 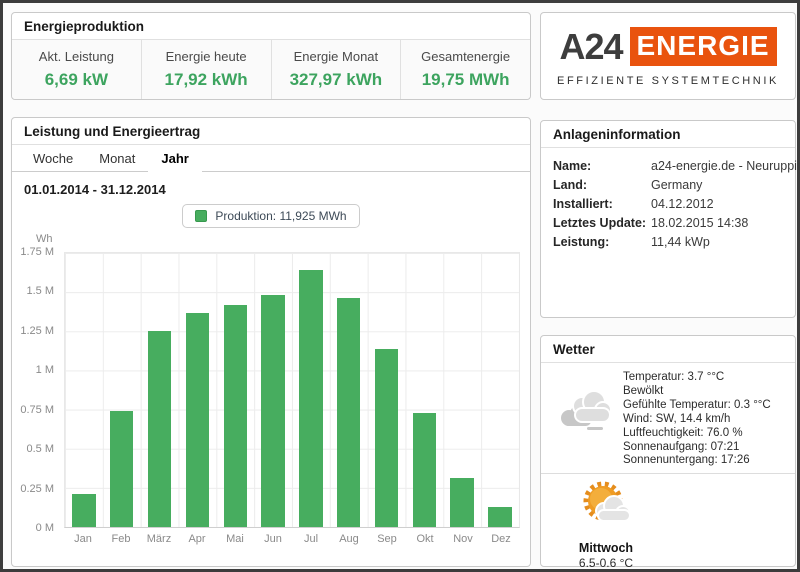 I want to click on x-tick-label: Jul, so click(x=311, y=539).